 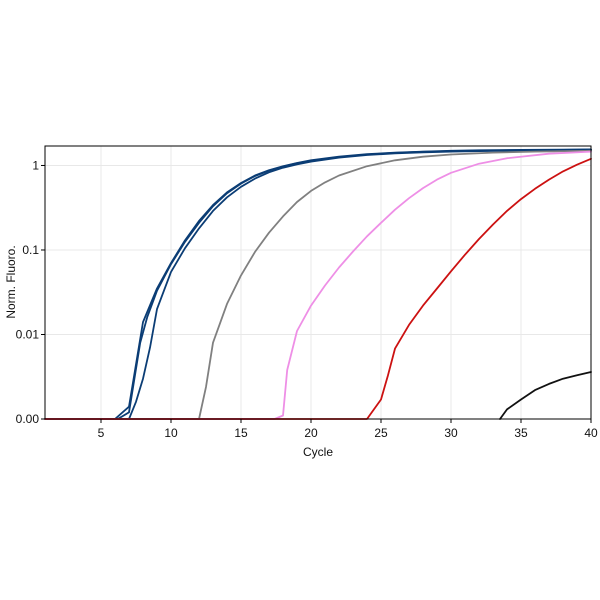 What do you see at coordinates (451, 433) in the screenshot?
I see `x-tick-label: 30` at bounding box center [451, 433].